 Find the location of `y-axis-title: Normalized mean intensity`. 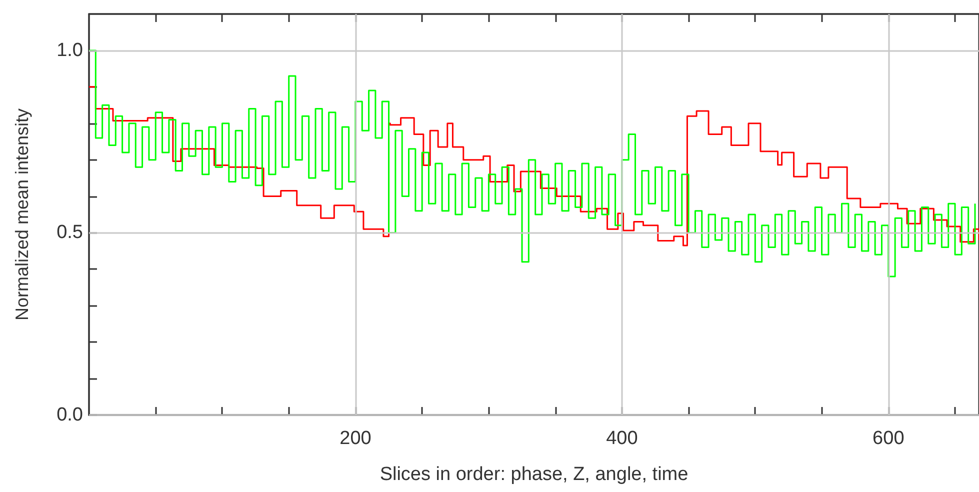

y-axis-title: Normalized mean intensity is located at coordinates (22, 214).